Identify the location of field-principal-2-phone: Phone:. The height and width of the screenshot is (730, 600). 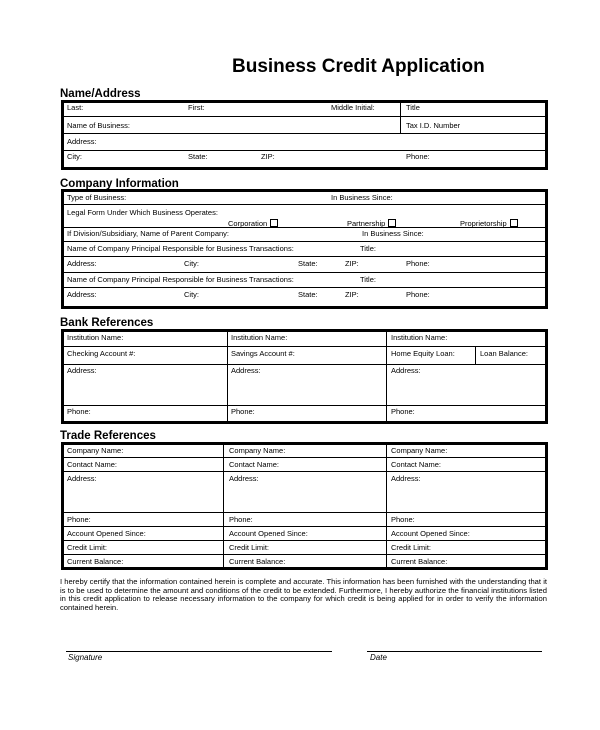
(418, 294).